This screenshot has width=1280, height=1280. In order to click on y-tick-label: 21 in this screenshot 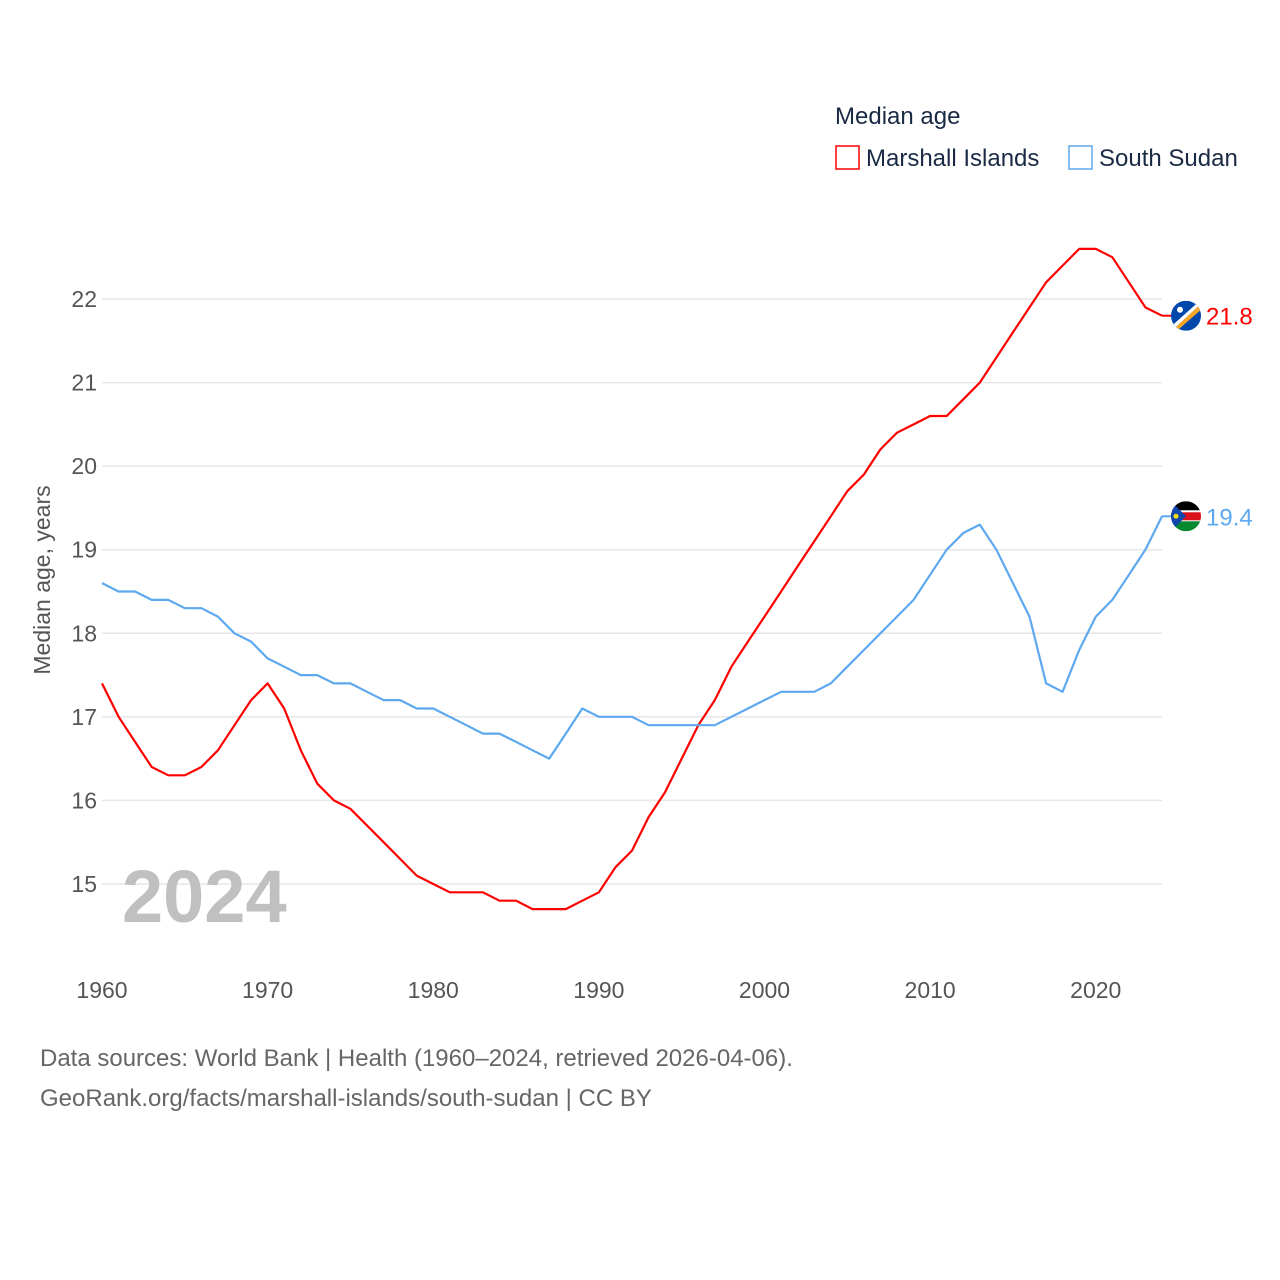, I will do `click(84, 383)`.